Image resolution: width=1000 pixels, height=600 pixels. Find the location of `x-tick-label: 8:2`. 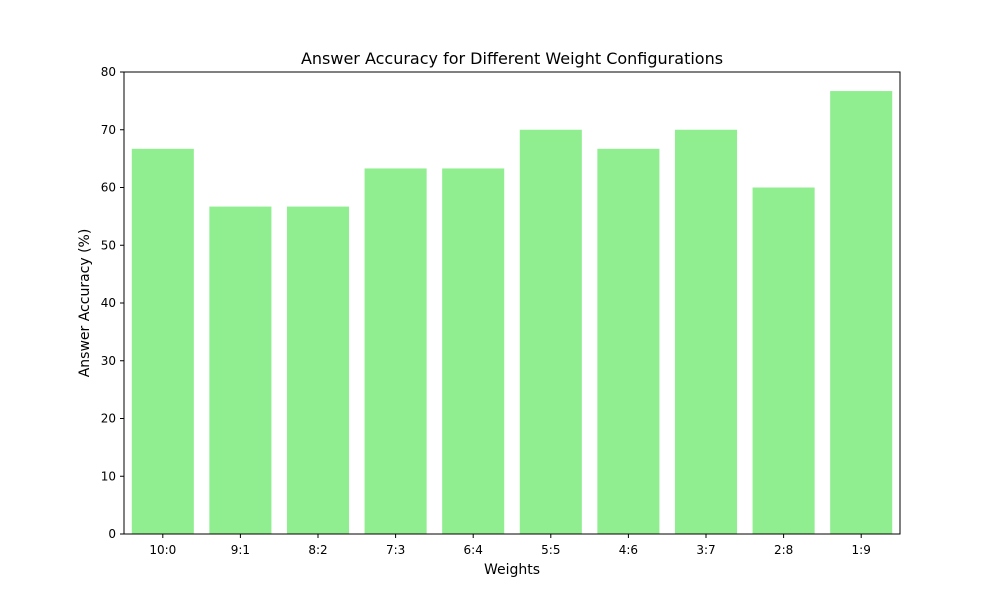

x-tick-label: 8:2 is located at coordinates (317, 550).